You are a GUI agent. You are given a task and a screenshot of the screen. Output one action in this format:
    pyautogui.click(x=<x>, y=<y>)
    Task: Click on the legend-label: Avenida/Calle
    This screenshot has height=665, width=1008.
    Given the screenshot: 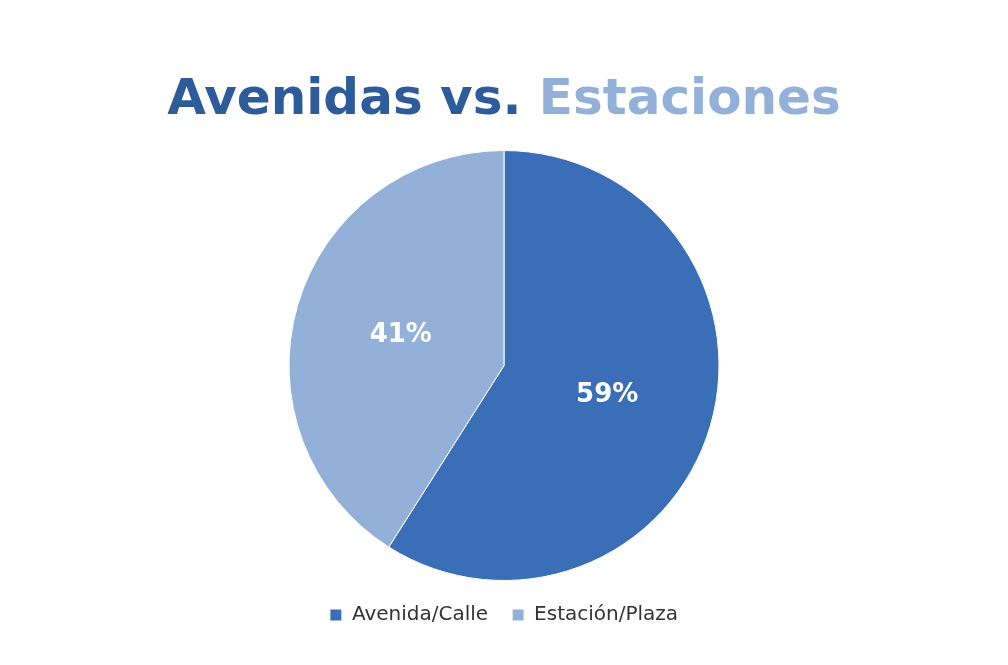 What is the action you would take?
    pyautogui.click(x=420, y=613)
    